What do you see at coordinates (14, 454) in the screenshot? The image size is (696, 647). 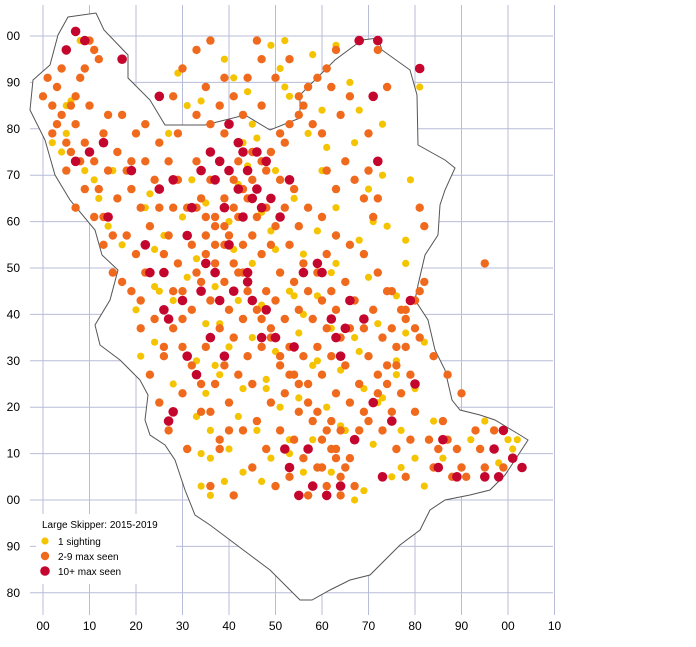 I see `y-tick-label: 10` at bounding box center [14, 454].